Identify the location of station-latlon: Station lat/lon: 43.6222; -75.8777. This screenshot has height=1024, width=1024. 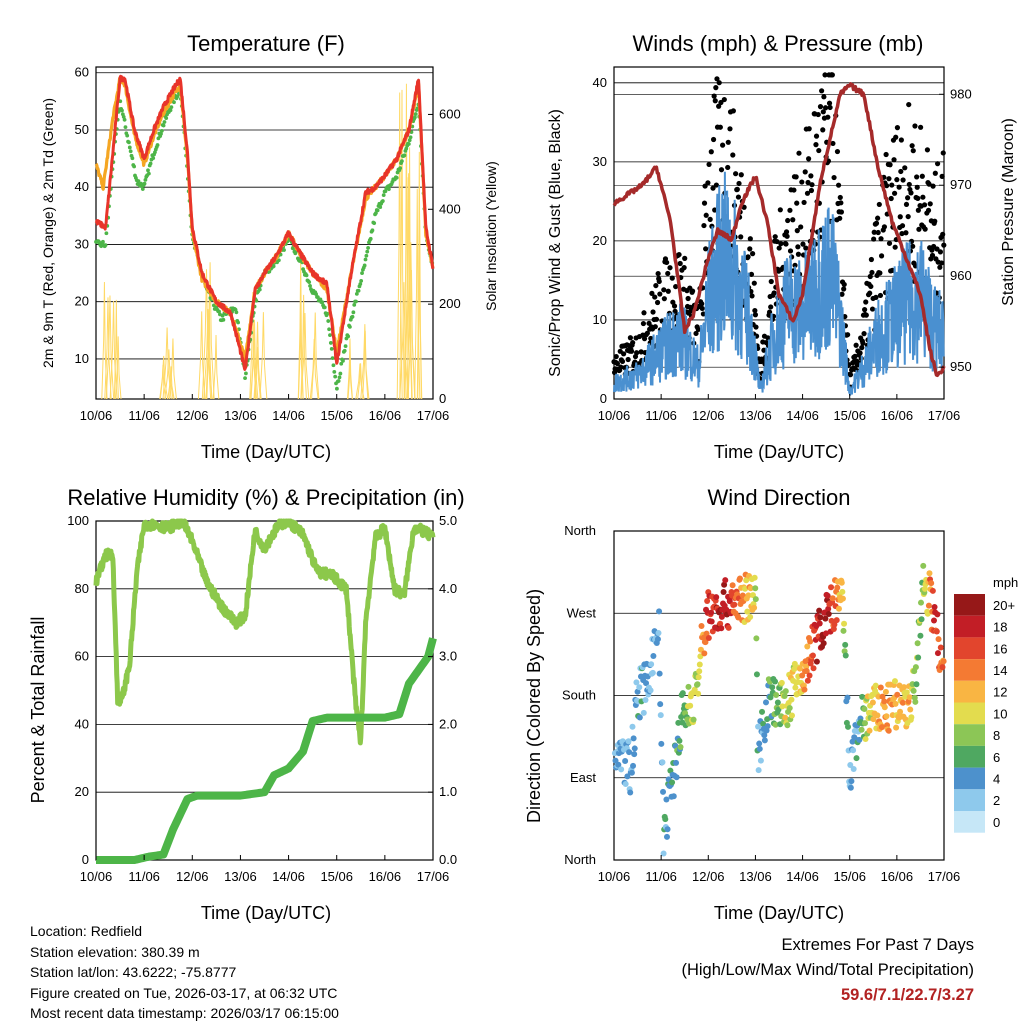
(133, 972).